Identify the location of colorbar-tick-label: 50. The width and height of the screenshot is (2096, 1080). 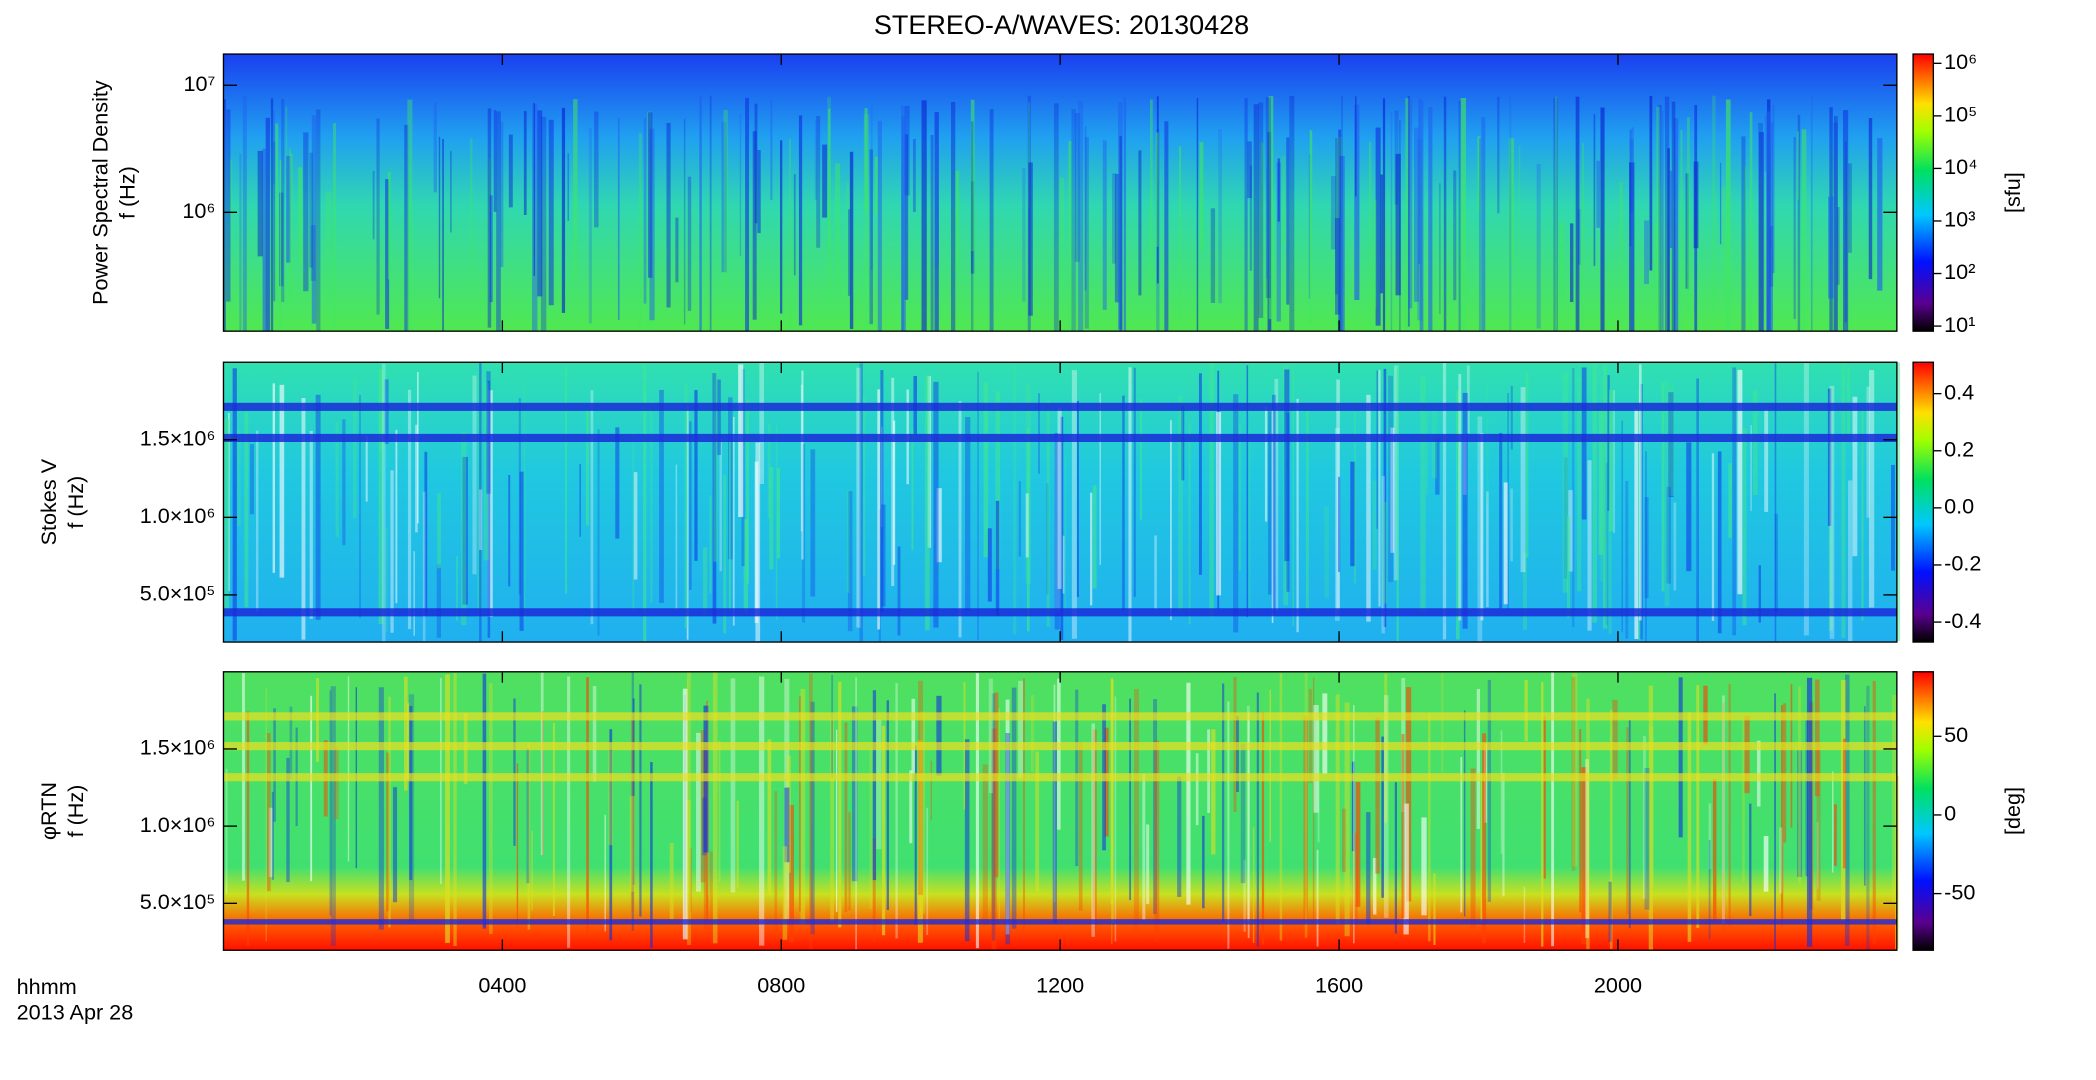
(1956, 734).